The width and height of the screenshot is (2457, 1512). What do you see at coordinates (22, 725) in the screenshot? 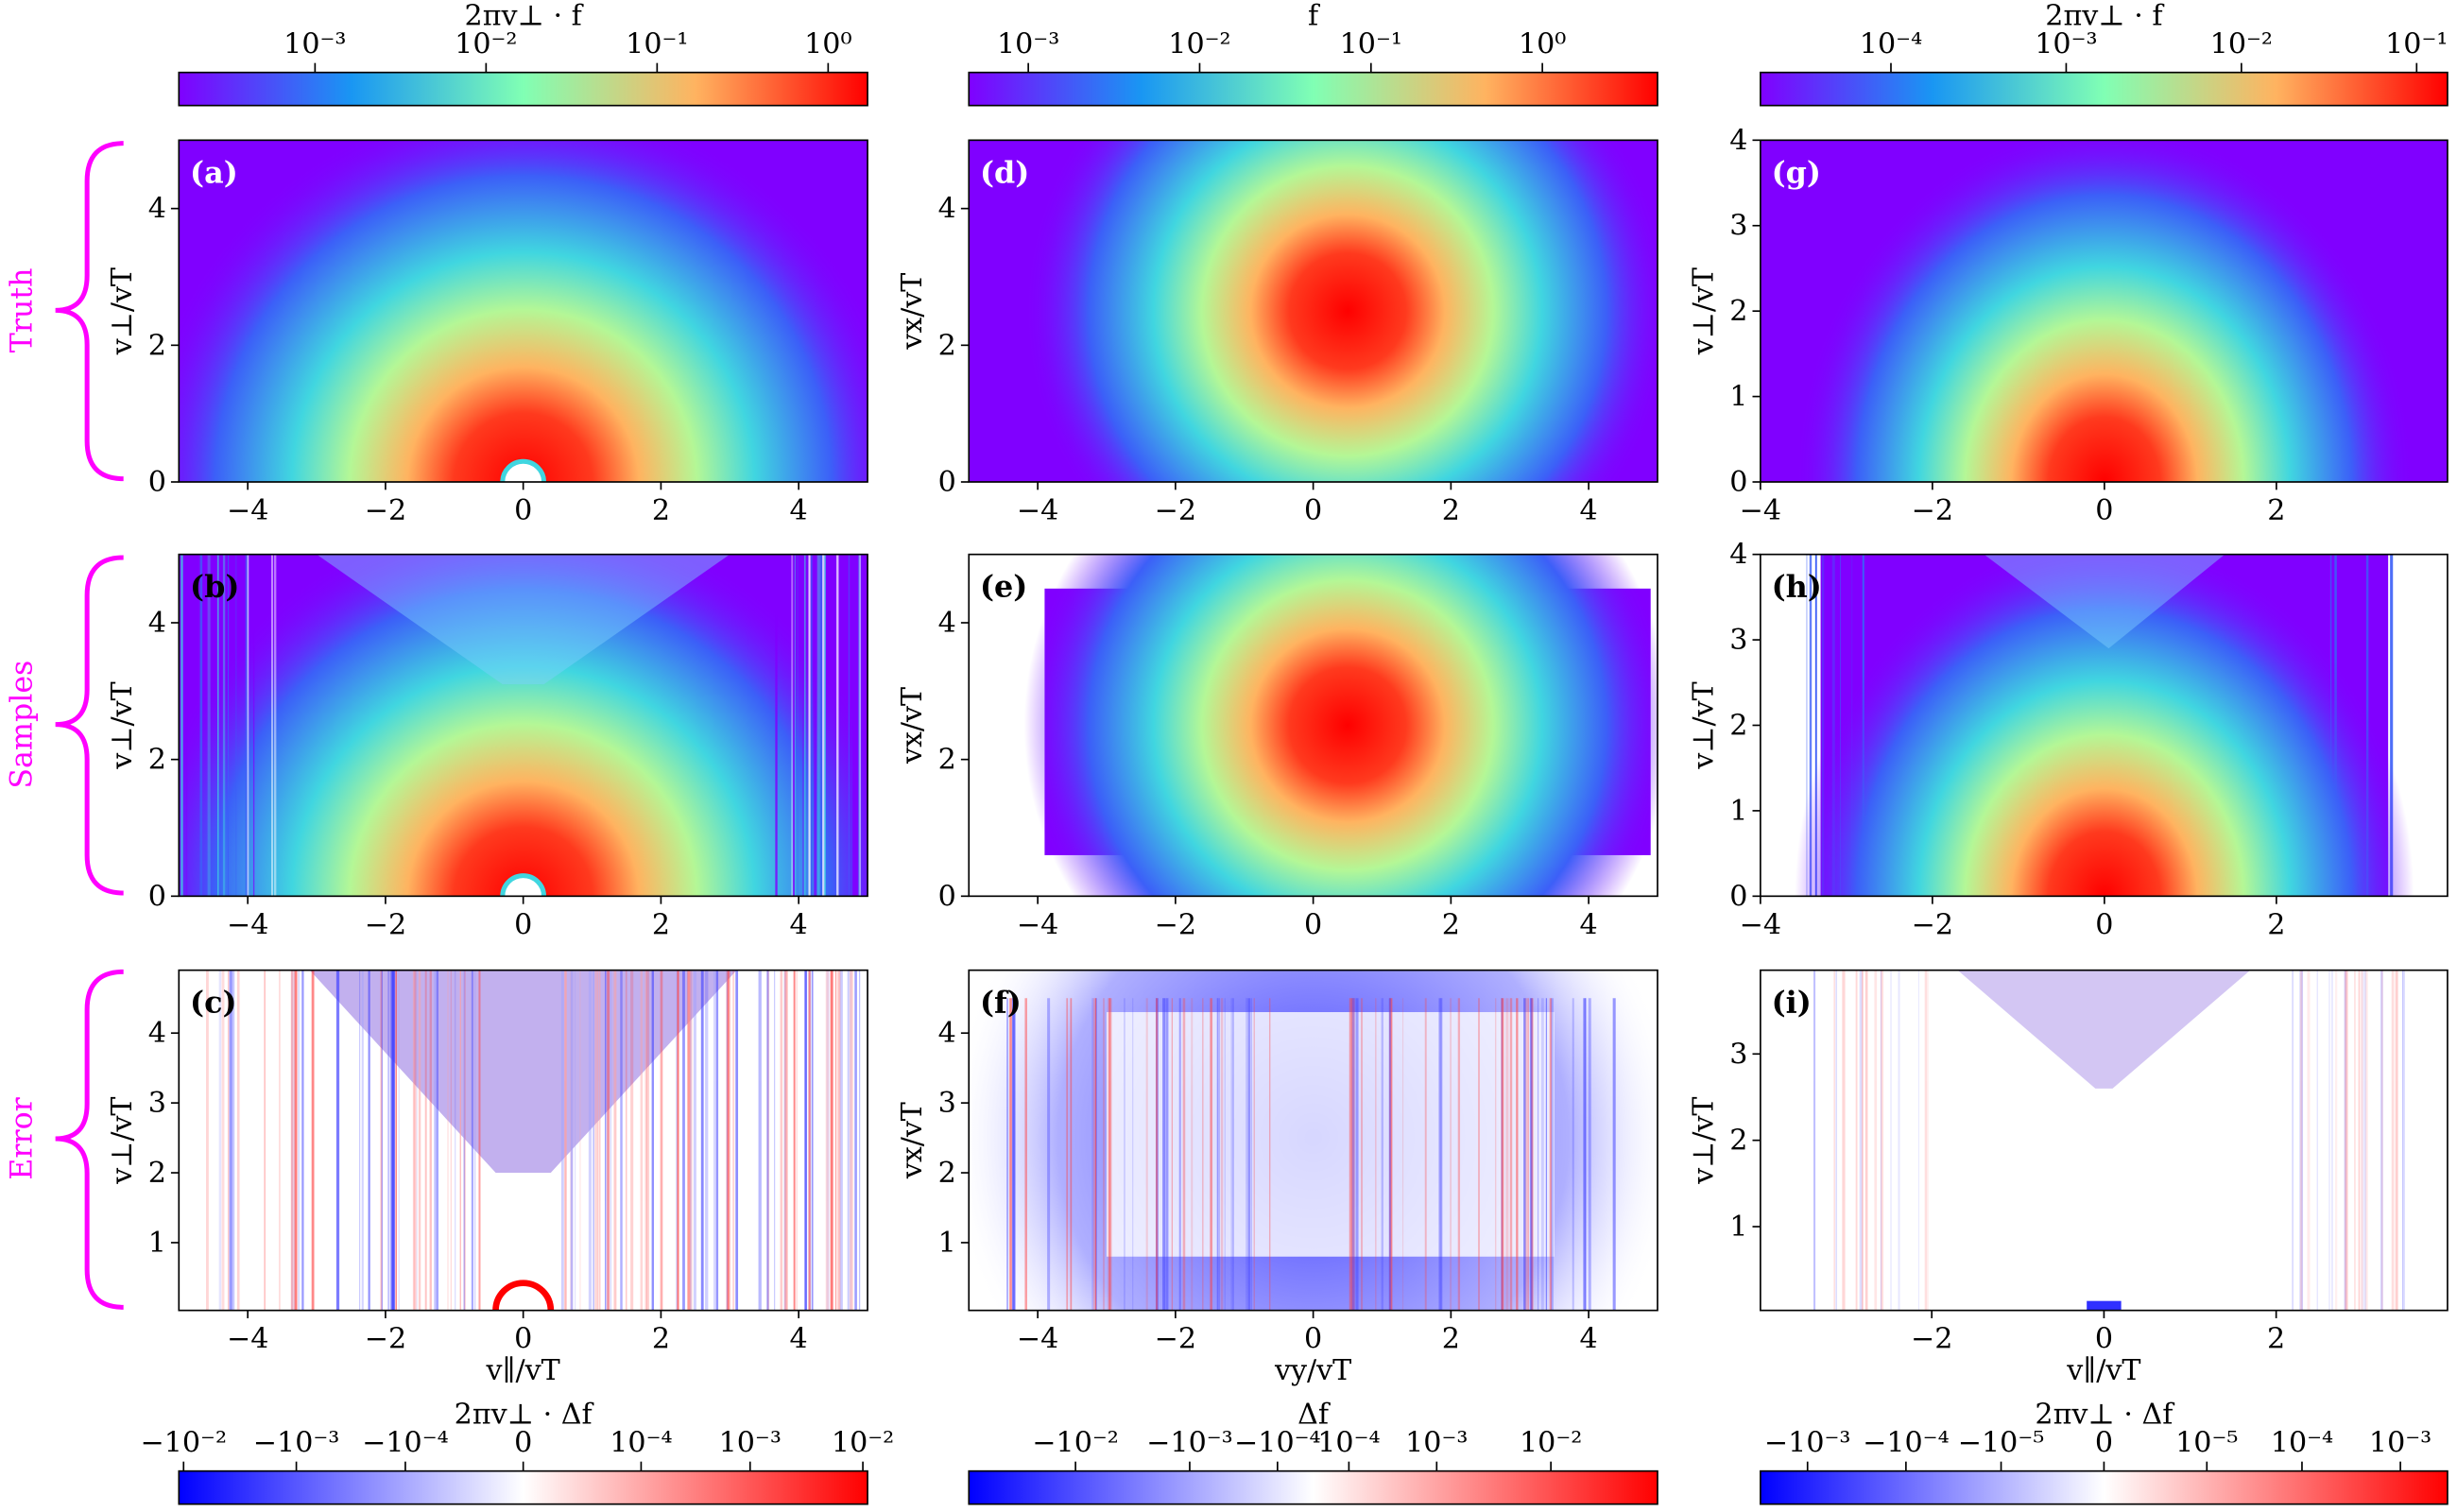
I see `row-label: Samples` at bounding box center [22, 725].